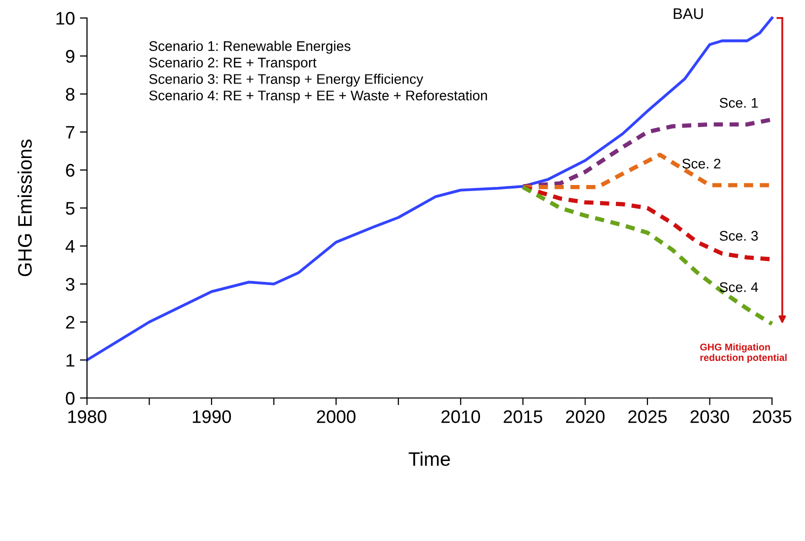  Describe the element at coordinates (585, 417) in the screenshot. I see `x-tick-label: 2020` at that location.